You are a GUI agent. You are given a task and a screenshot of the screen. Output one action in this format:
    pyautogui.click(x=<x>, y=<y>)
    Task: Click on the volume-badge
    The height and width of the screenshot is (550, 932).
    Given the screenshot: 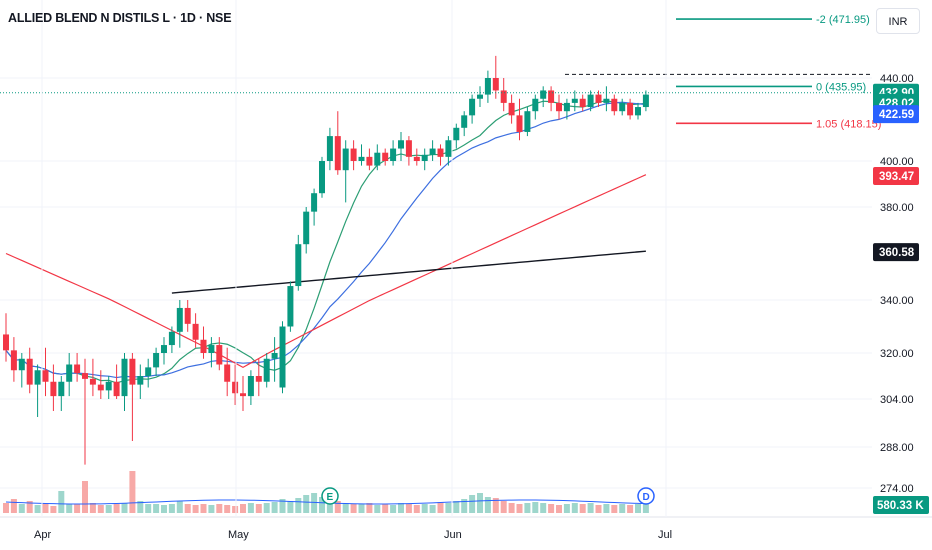 What is the action you would take?
    pyautogui.click(x=901, y=505)
    